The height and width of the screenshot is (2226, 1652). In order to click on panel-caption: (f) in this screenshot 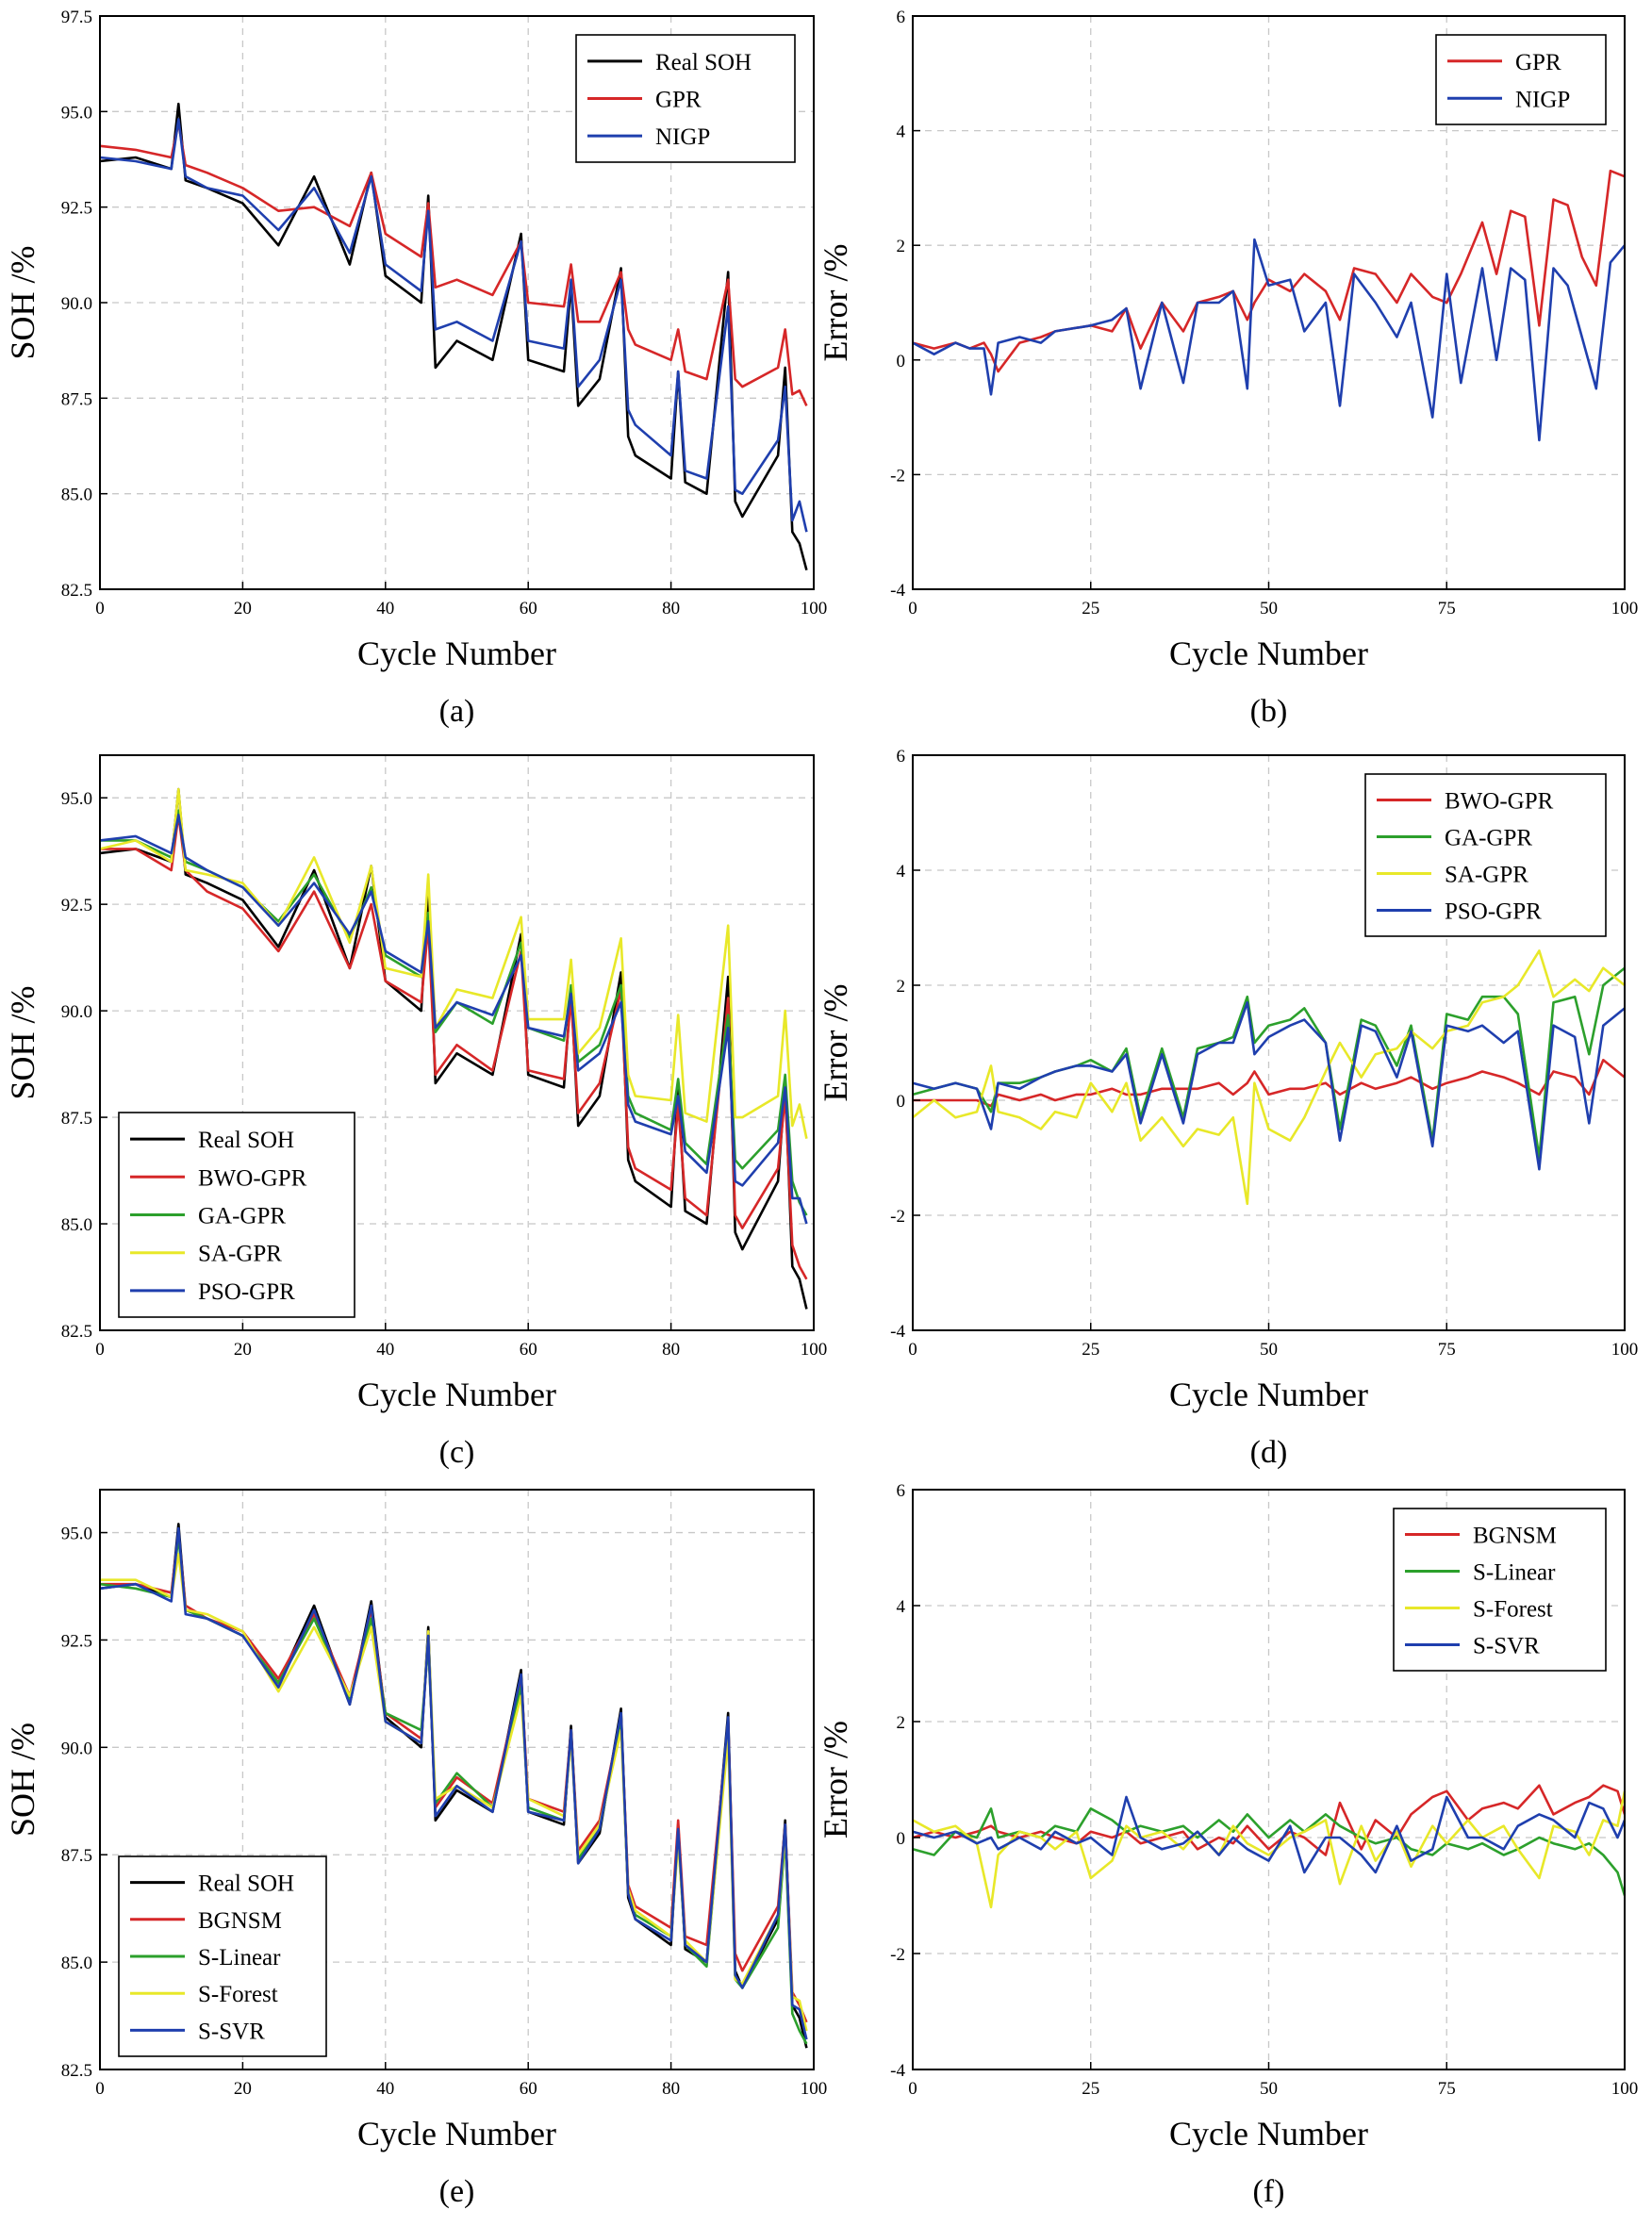, I will do `click(1269, 2192)`.